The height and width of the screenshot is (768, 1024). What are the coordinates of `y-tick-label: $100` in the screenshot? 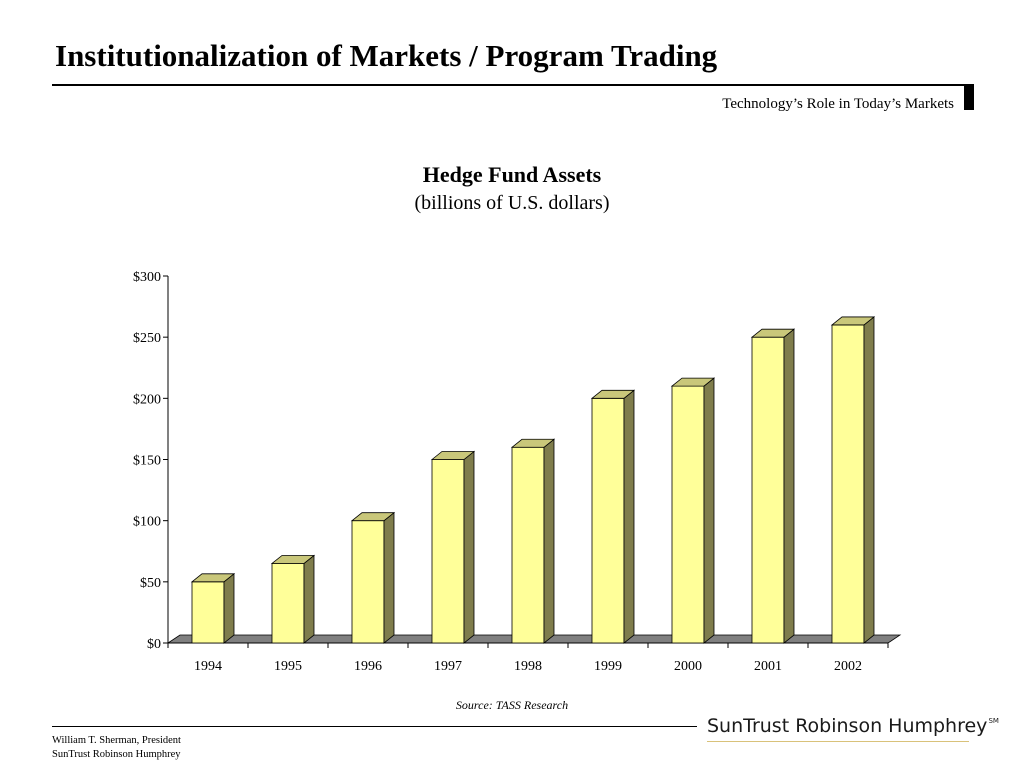 It's located at (147, 522).